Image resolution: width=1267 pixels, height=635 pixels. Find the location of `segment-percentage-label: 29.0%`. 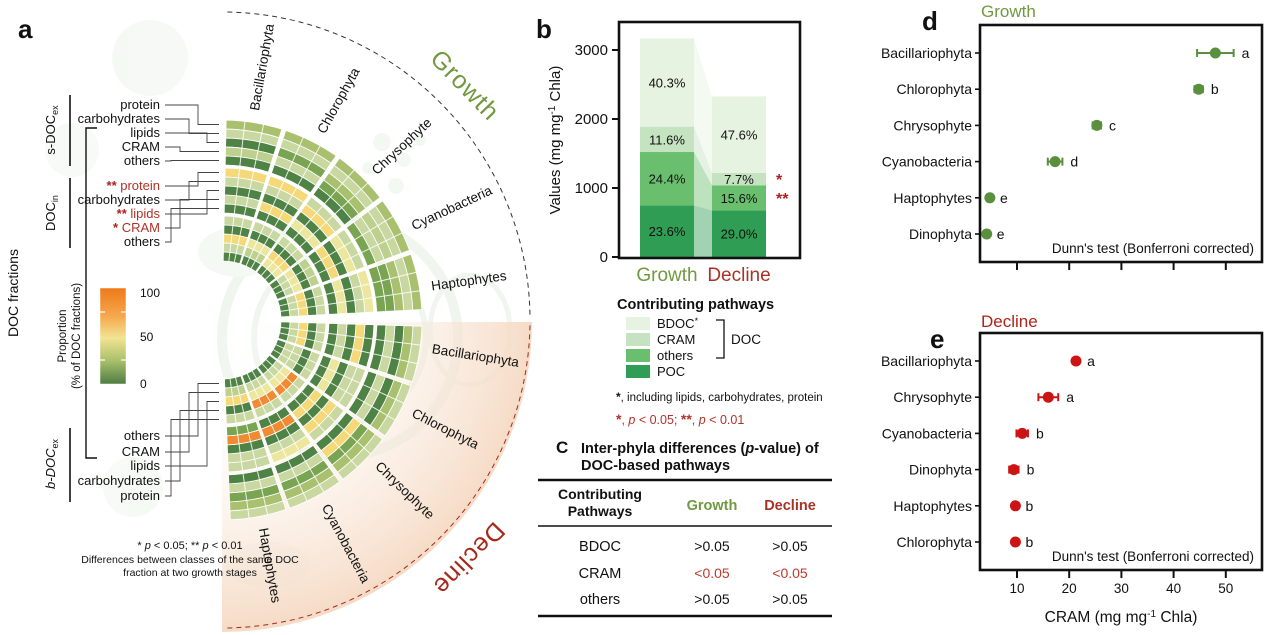

segment-percentage-label: 29.0% is located at coordinates (739, 234).